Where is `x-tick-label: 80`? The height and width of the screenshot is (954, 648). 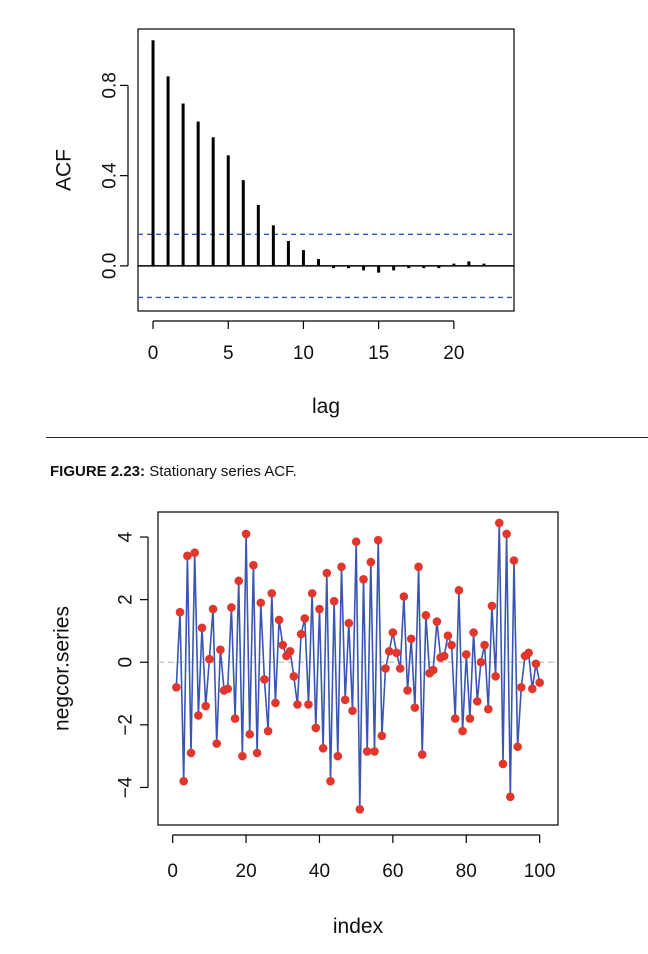 x-tick-label: 80 is located at coordinates (466, 871).